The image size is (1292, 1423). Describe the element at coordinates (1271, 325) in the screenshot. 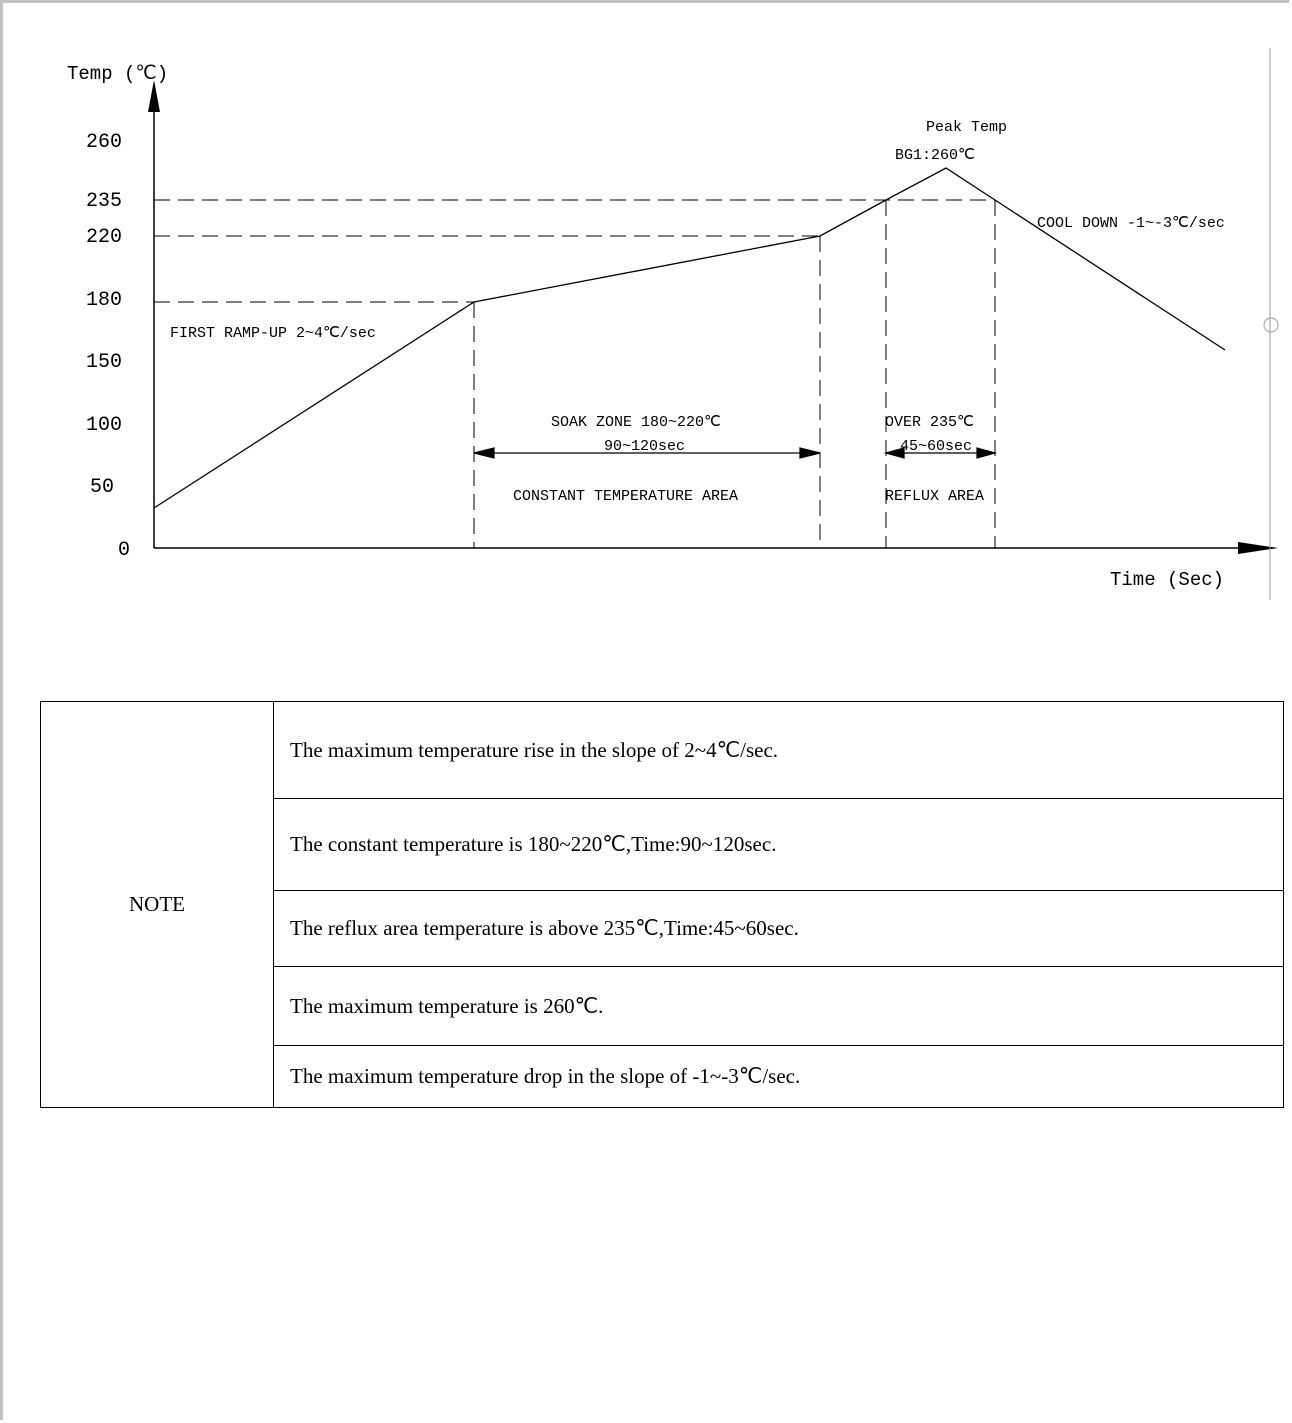

I see `scan-artifact-dot` at that location.